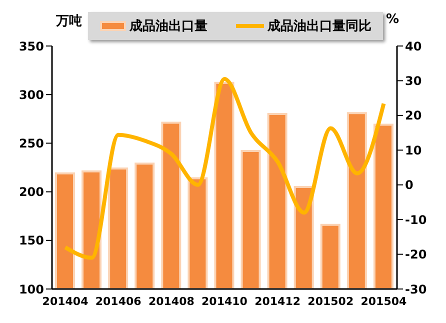  Describe the element at coordinates (413, 115) in the screenshot. I see `y2-tick-label: 20` at that location.